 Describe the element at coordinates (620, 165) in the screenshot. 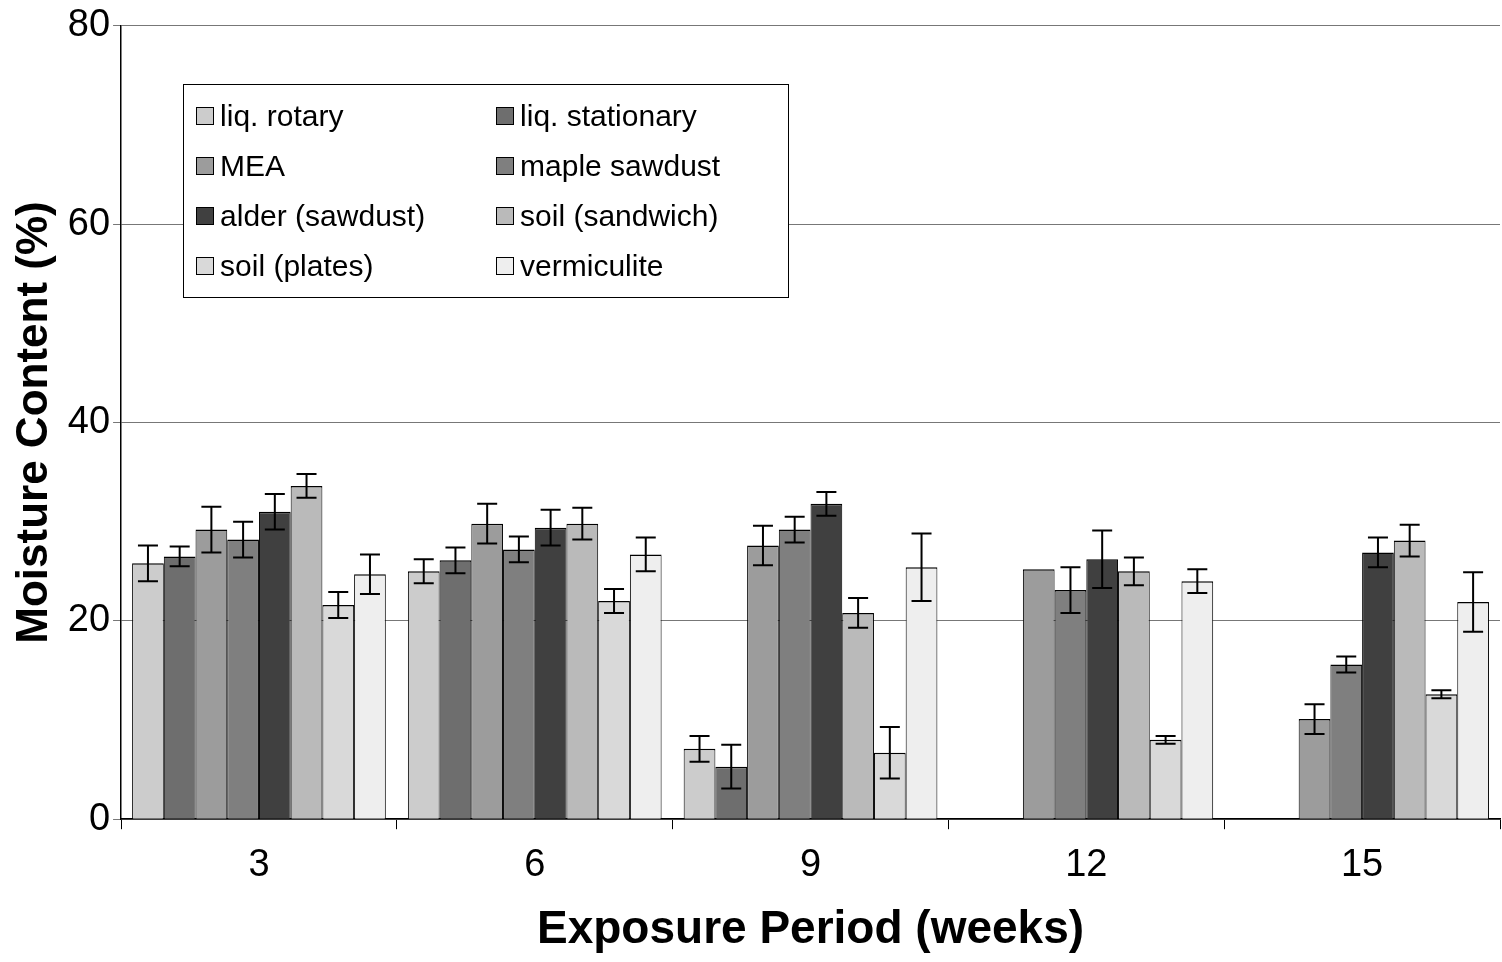

I see `legend-label: maple sawdust` at that location.